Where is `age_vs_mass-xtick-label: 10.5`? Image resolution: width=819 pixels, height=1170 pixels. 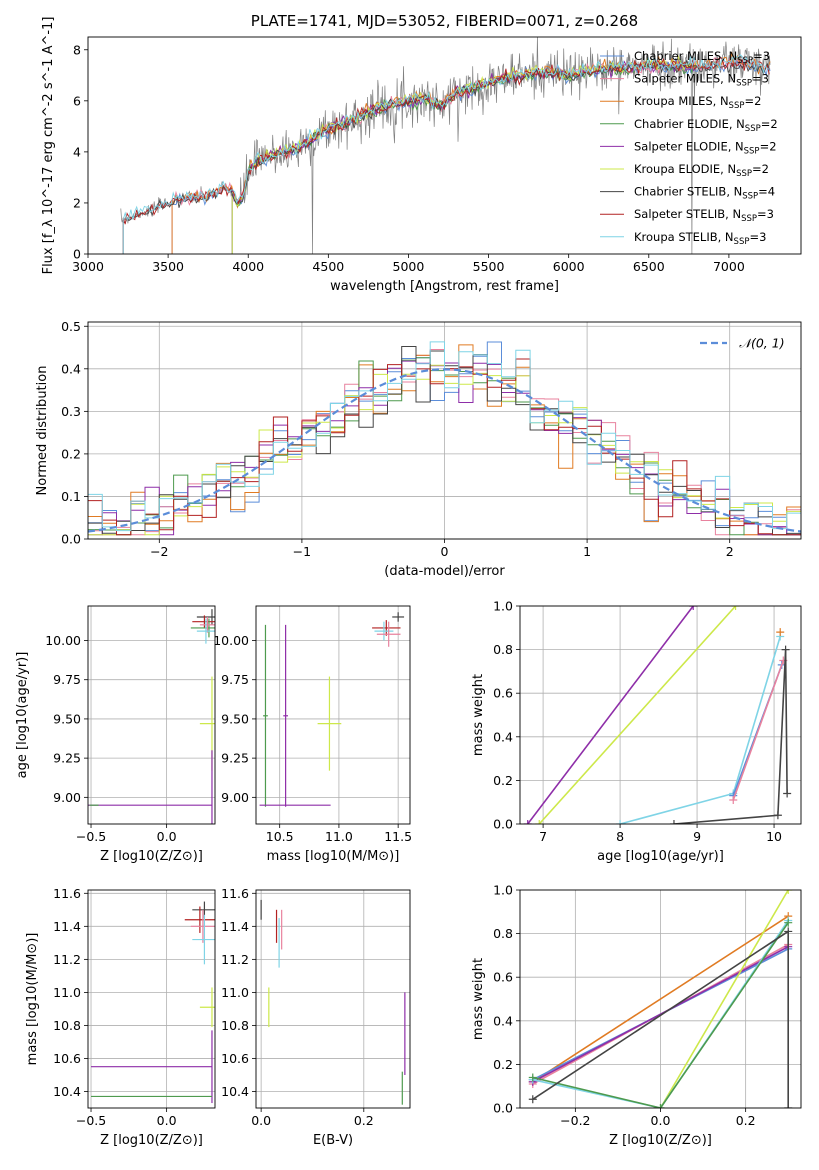
age_vs_mass-xtick-label: 10.5 is located at coordinates (280, 836).